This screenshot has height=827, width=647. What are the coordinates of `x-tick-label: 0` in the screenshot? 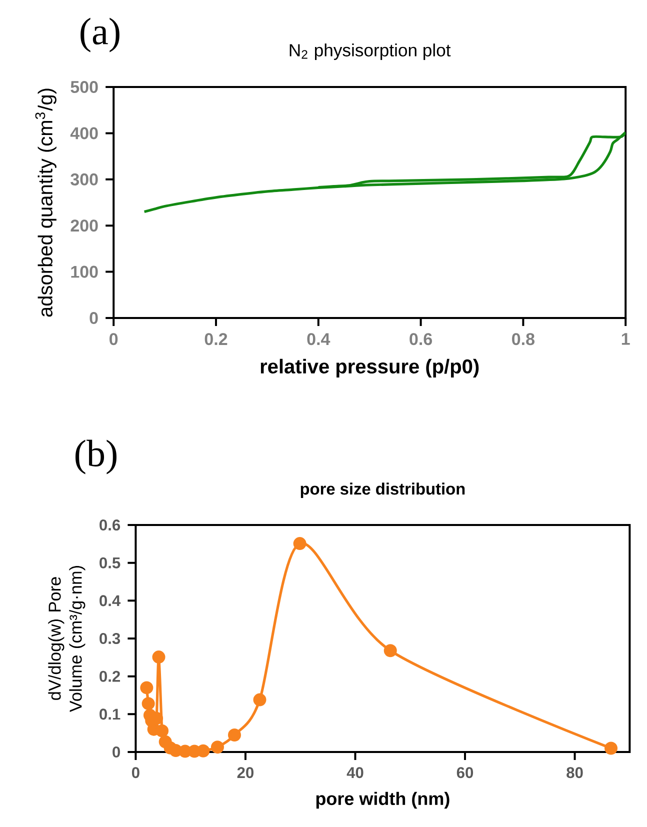 It's located at (136, 772).